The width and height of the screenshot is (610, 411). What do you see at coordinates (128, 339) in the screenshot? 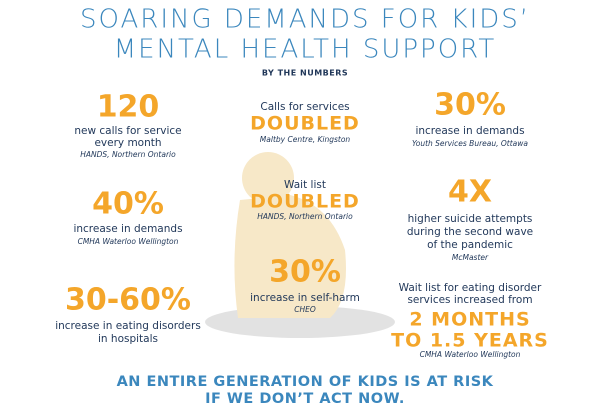
I see `stat-description: in hospitals` at bounding box center [128, 339].